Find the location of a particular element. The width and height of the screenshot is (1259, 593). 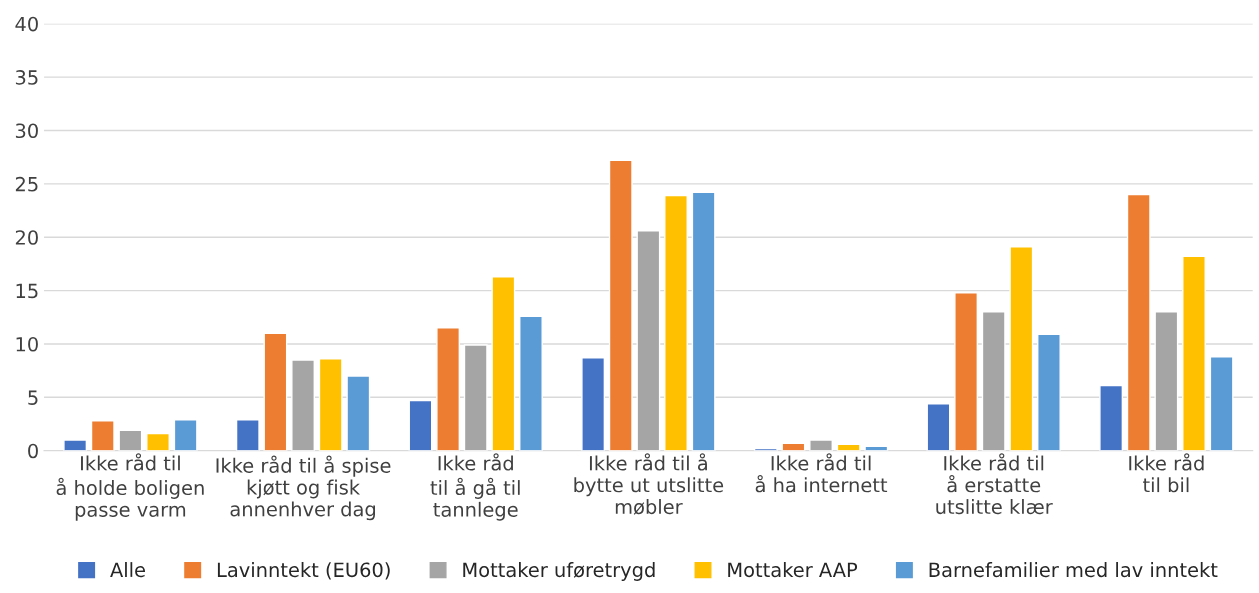

legend-label: Mottaker uføretrygd is located at coordinates (559, 571).